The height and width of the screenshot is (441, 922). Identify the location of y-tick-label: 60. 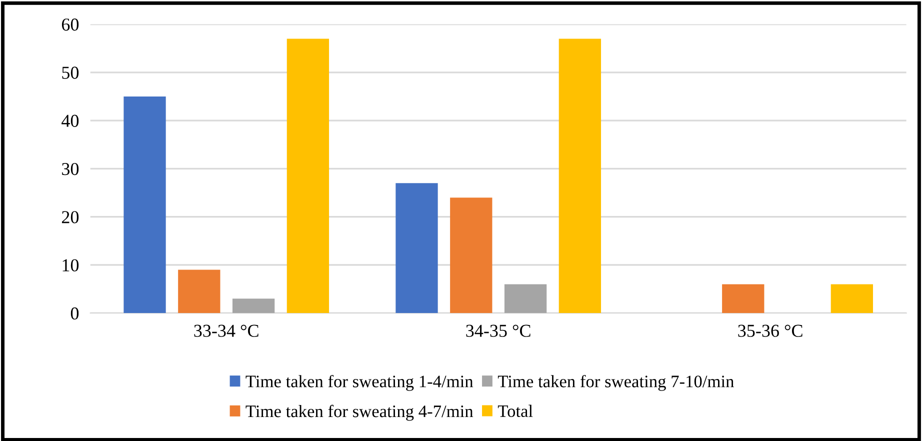
(70, 24).